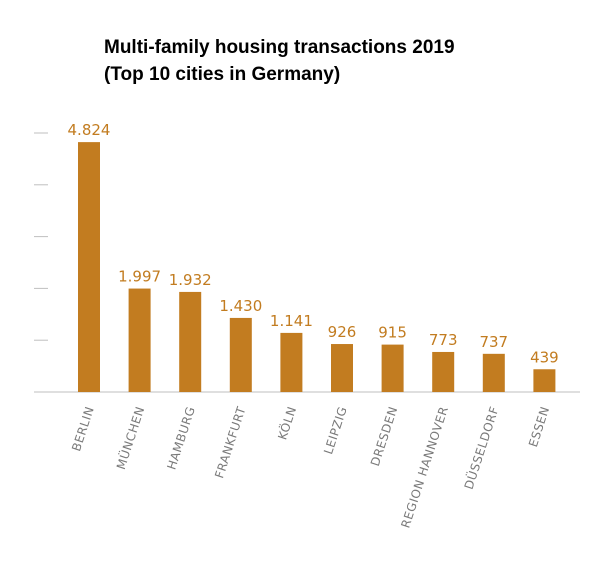 Image resolution: width=610 pixels, height=578 pixels. Describe the element at coordinates (493, 372) in the screenshot. I see `bar-düsseldorf` at that location.